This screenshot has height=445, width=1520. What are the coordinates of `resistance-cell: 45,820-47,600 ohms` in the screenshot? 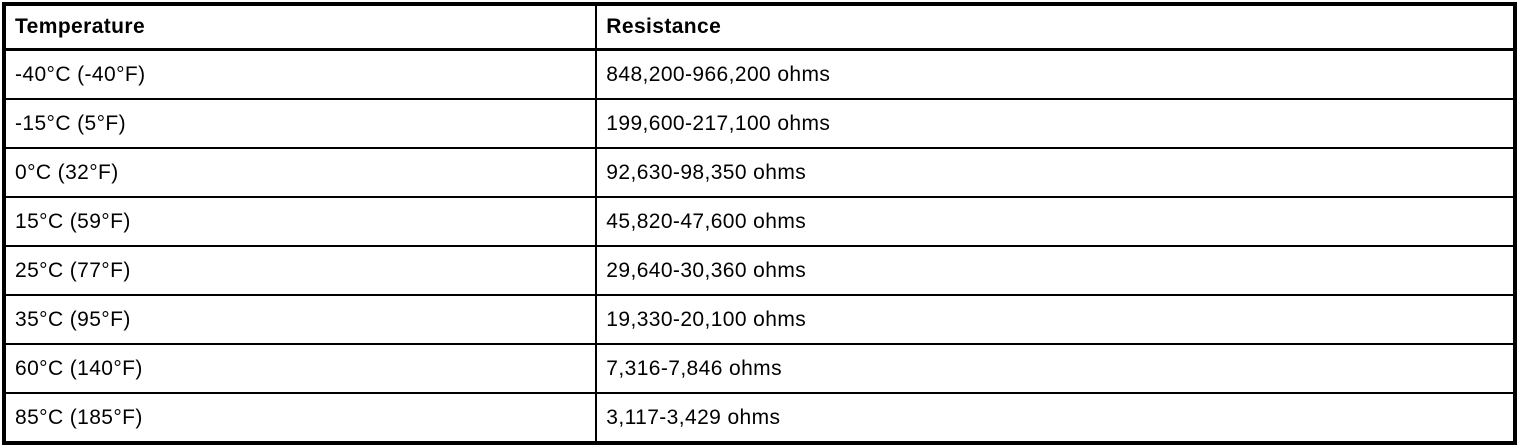 It's located at (1055, 221).